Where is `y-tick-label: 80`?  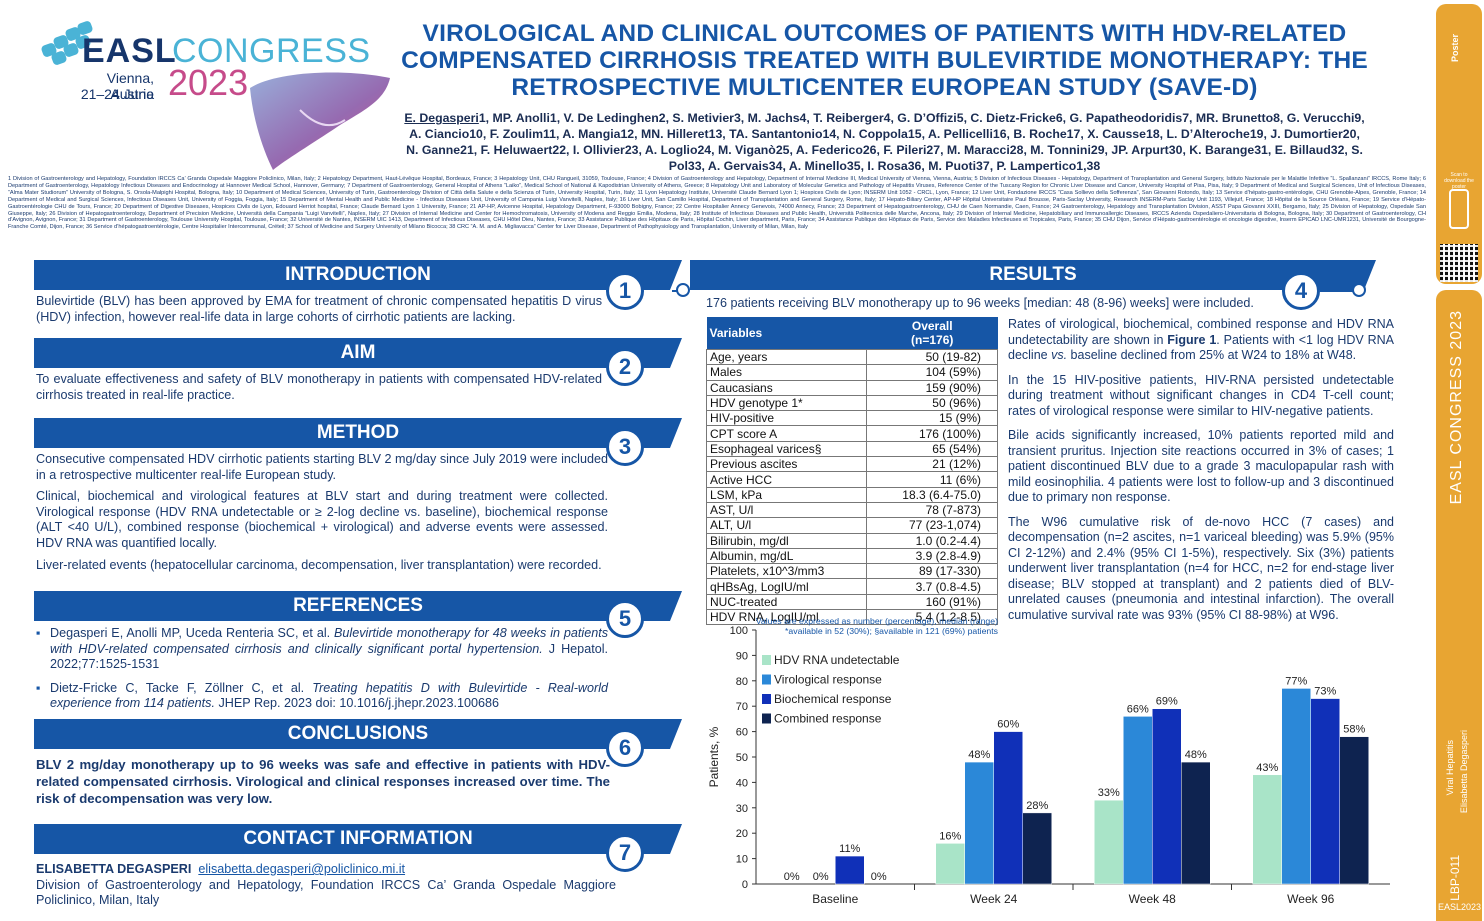
y-tick-label: 80 is located at coordinates (742, 682).